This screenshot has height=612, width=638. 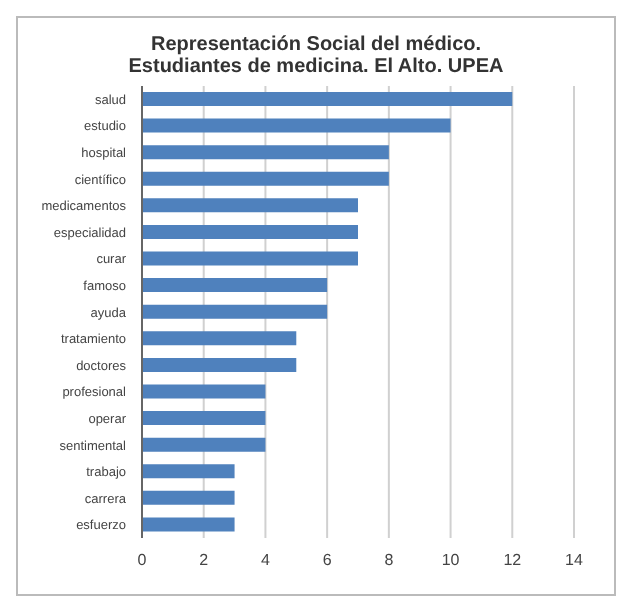 I want to click on x-tick-label: 2, so click(x=204, y=560).